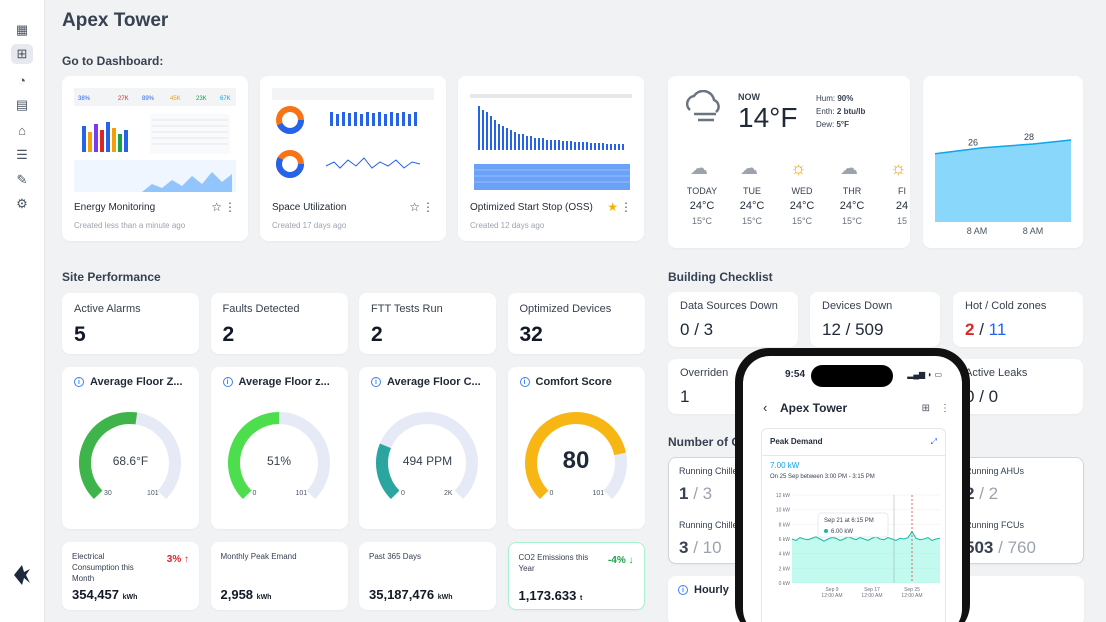  What do you see at coordinates (107, 309) in the screenshot?
I see `stat-label: Active Alarms` at bounding box center [107, 309].